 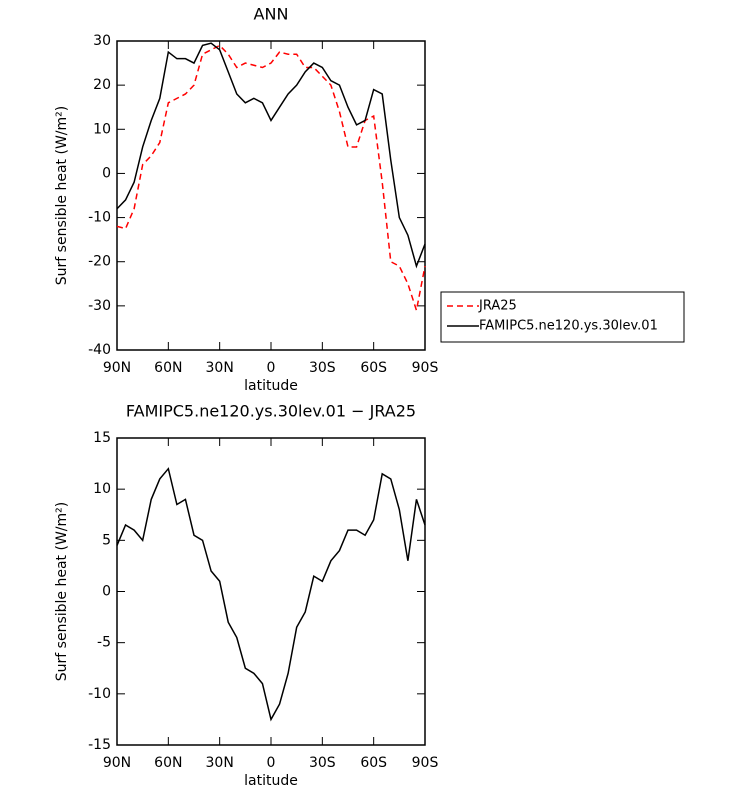 What do you see at coordinates (271, 14) in the screenshot?
I see `chart-title: ANN` at bounding box center [271, 14].